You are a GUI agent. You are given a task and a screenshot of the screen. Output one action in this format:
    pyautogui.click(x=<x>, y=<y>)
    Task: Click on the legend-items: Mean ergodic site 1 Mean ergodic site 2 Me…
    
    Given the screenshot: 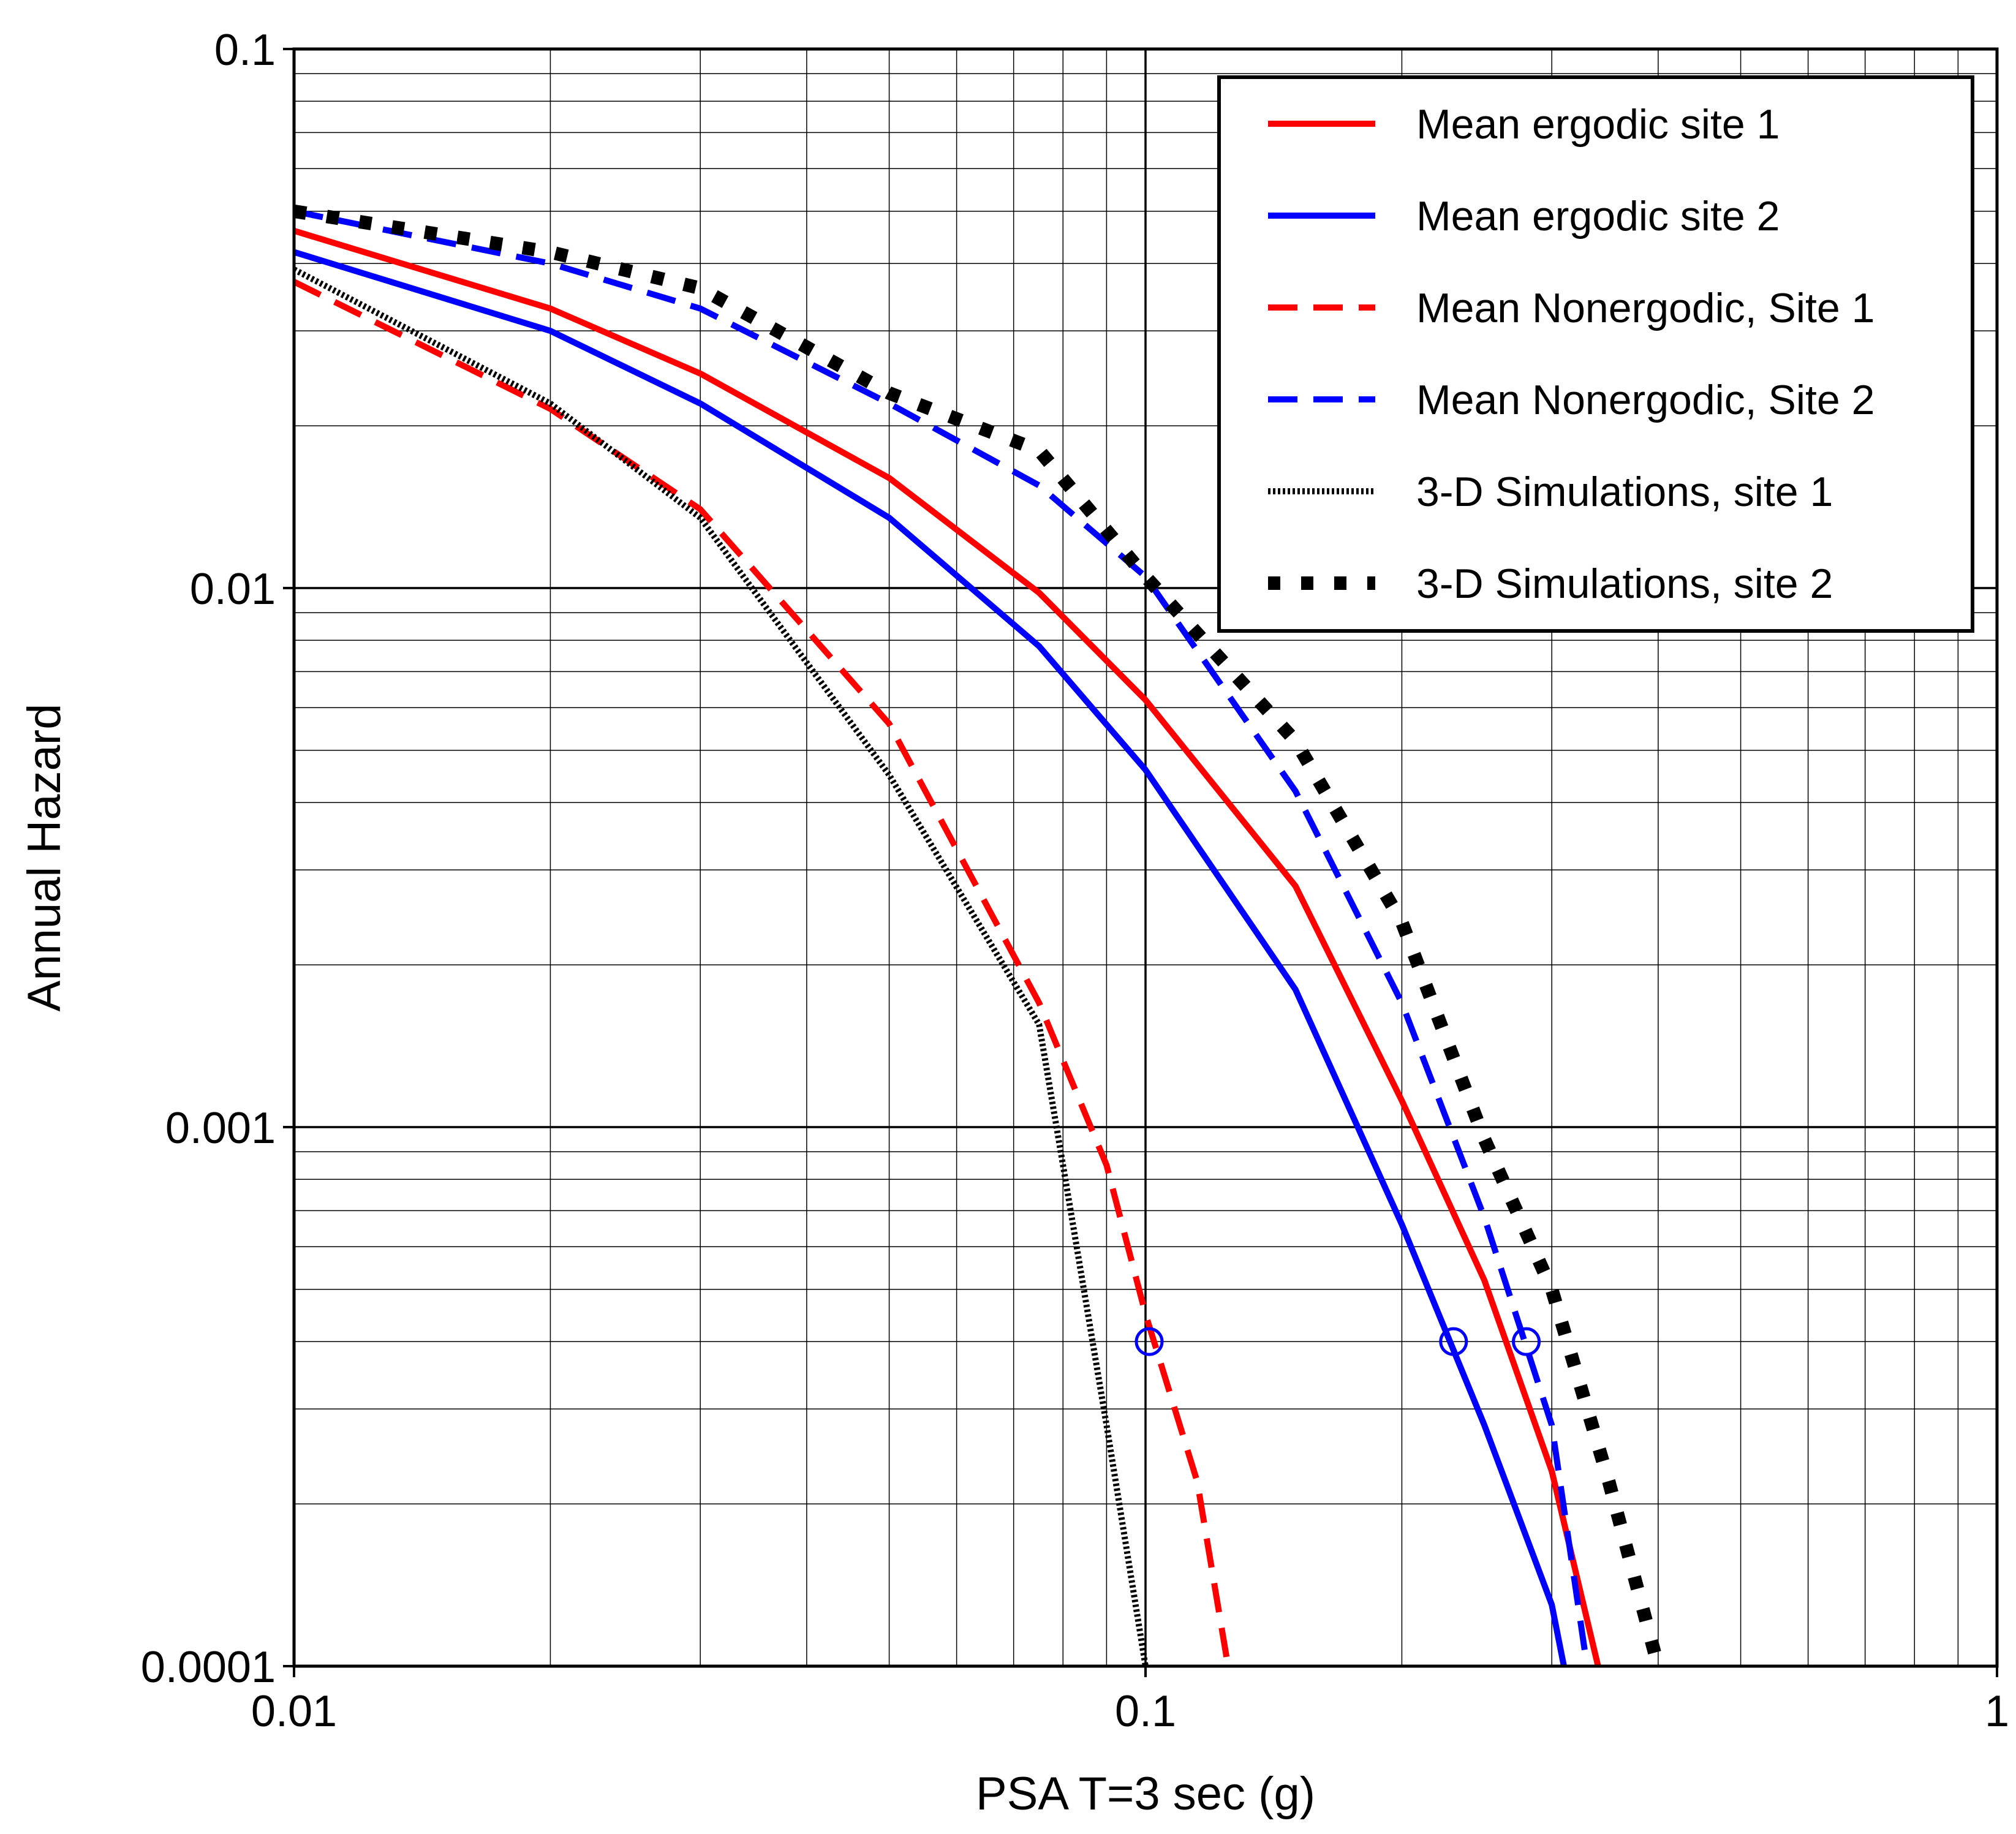 What is the action you would take?
    pyautogui.click(x=1571, y=354)
    